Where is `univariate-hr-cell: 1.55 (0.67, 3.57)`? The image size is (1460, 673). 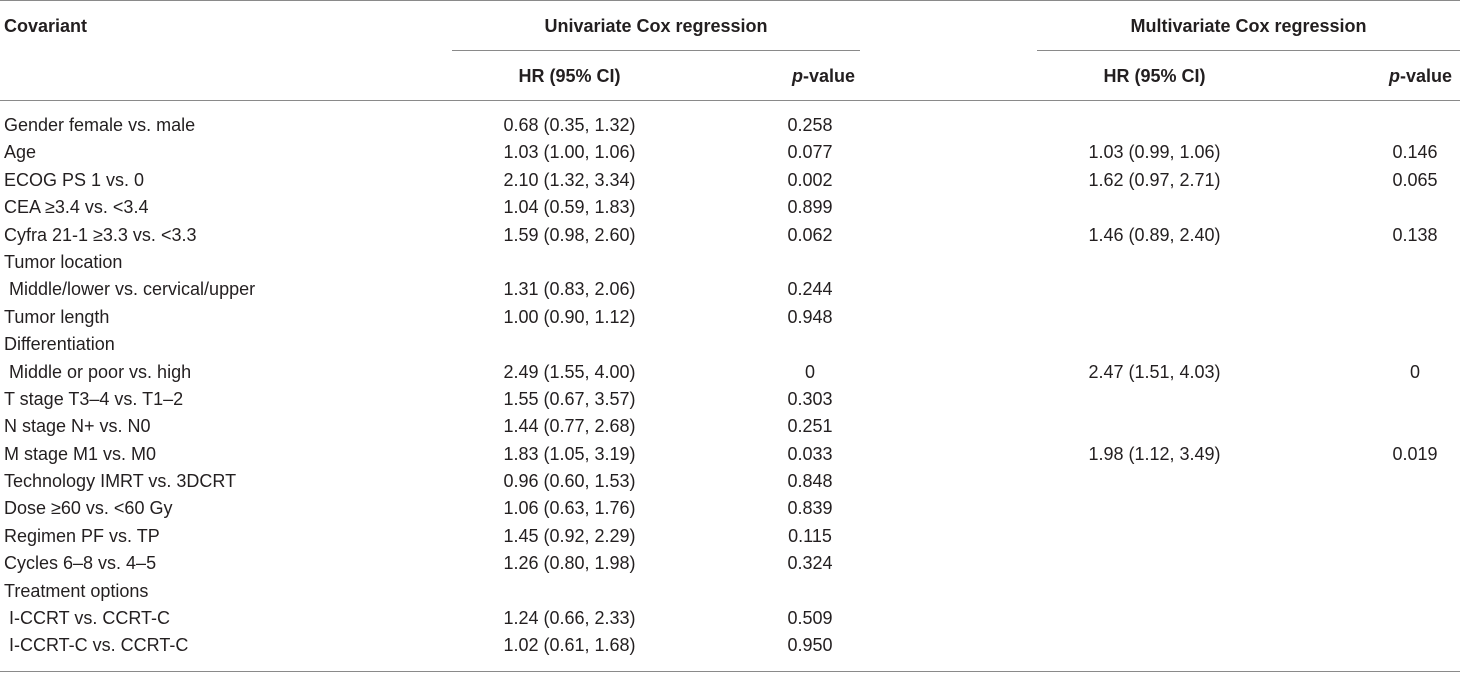 univariate-hr-cell: 1.55 (0.67, 3.57) is located at coordinates (569, 398).